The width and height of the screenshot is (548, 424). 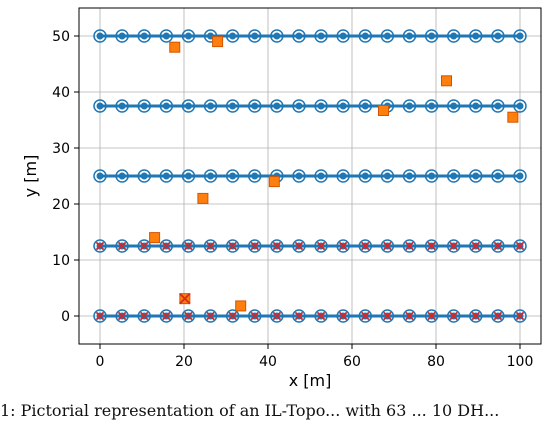 What do you see at coordinates (30, 176) in the screenshot?
I see `y-axis-label: y [m]` at bounding box center [30, 176].